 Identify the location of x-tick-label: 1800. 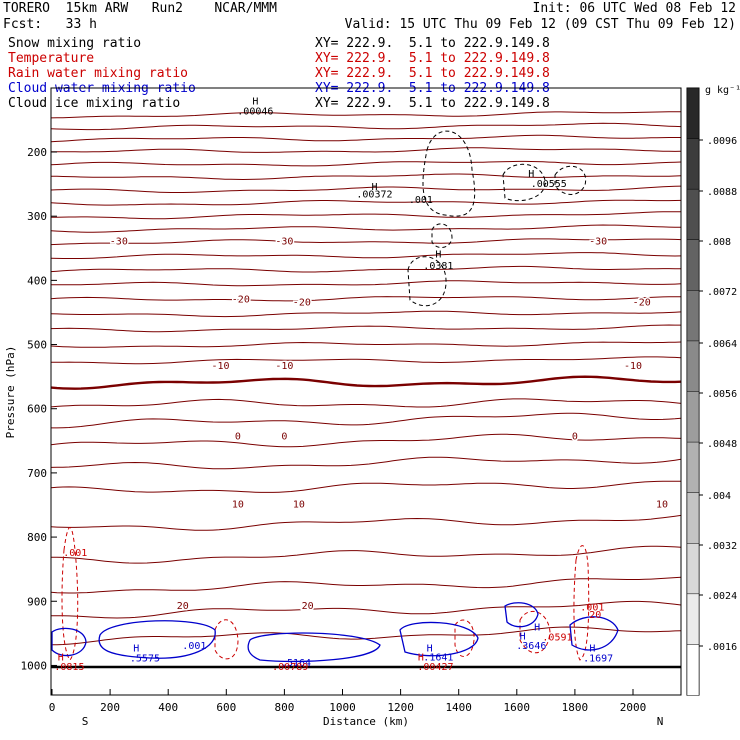
(575, 707).